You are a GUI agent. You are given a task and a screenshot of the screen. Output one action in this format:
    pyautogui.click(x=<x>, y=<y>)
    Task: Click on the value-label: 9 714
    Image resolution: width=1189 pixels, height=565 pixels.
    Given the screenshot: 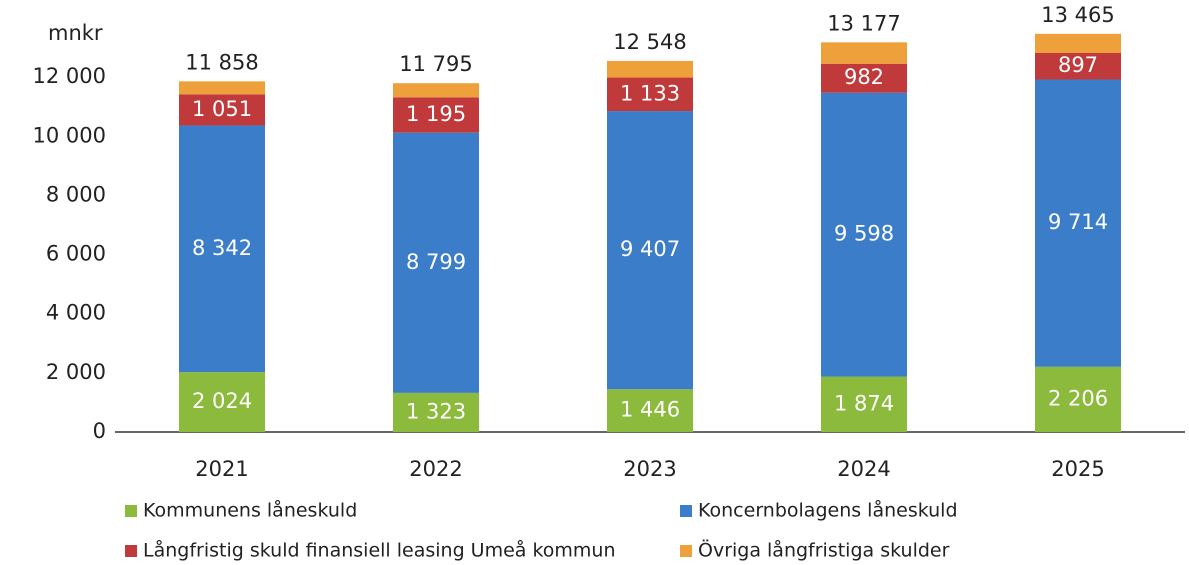 What is the action you would take?
    pyautogui.click(x=1078, y=222)
    